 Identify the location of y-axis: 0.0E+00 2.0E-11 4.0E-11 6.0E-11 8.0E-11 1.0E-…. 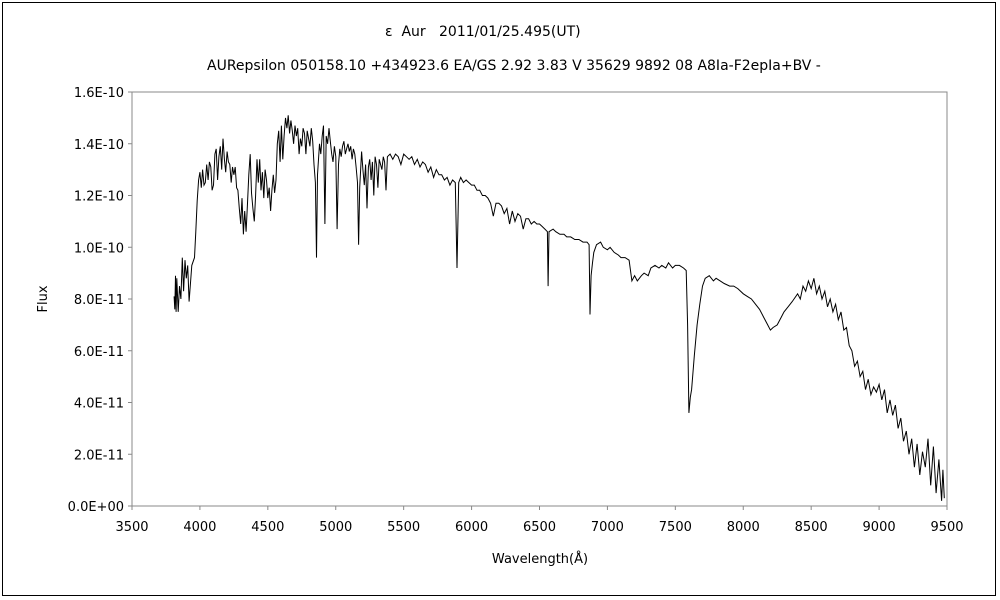
(100, 300).